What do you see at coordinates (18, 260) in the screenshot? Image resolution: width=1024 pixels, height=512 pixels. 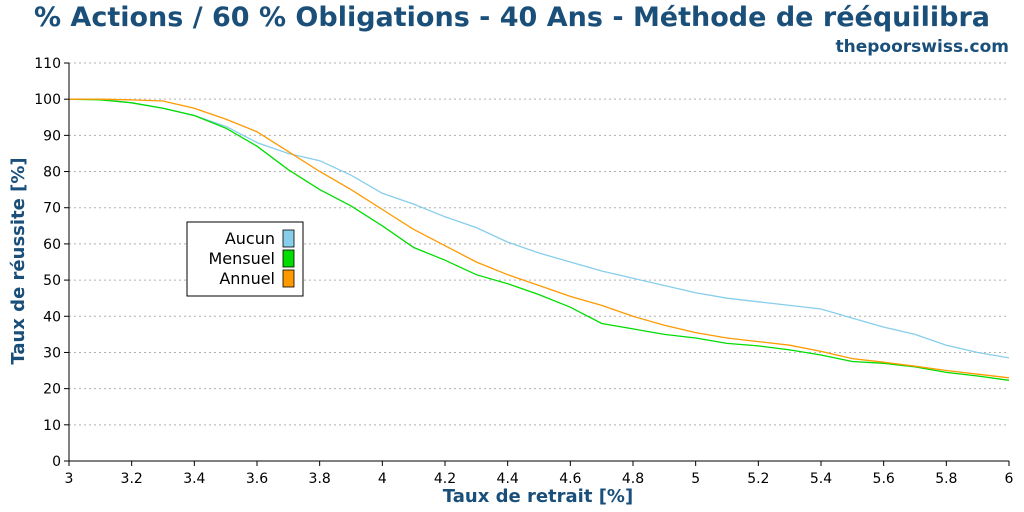 I see `y-axis-label: Taux de réussite [%]` at bounding box center [18, 260].